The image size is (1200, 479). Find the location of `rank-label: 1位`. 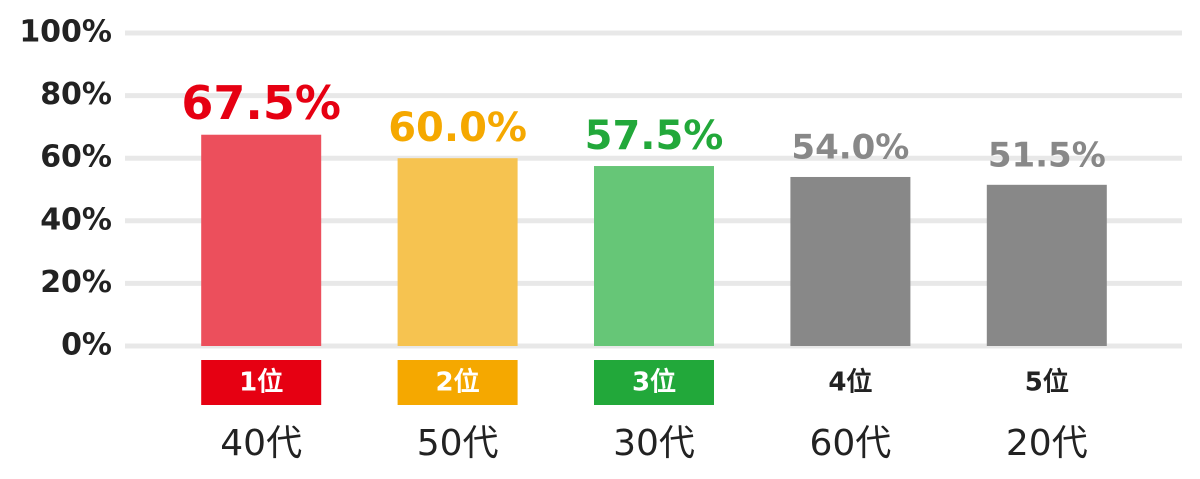

rank-label: 1位 is located at coordinates (261, 382).